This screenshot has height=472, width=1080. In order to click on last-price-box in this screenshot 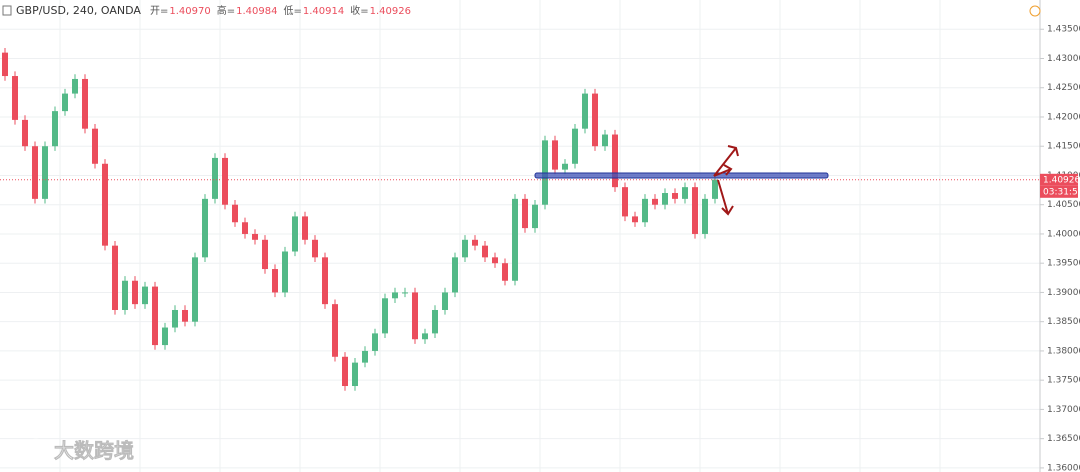, I will do `click(1059, 179)`.